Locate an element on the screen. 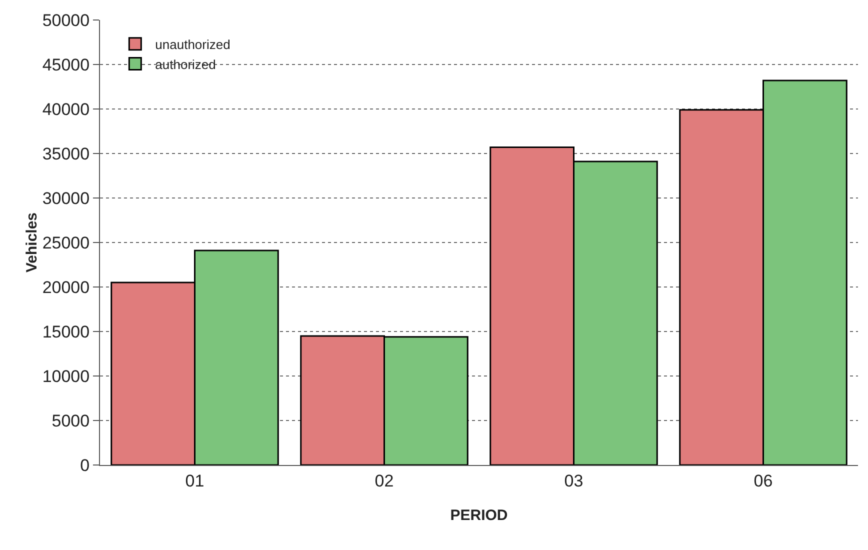 The image size is (868, 550). y-tick-label: 0 is located at coordinates (85, 465).